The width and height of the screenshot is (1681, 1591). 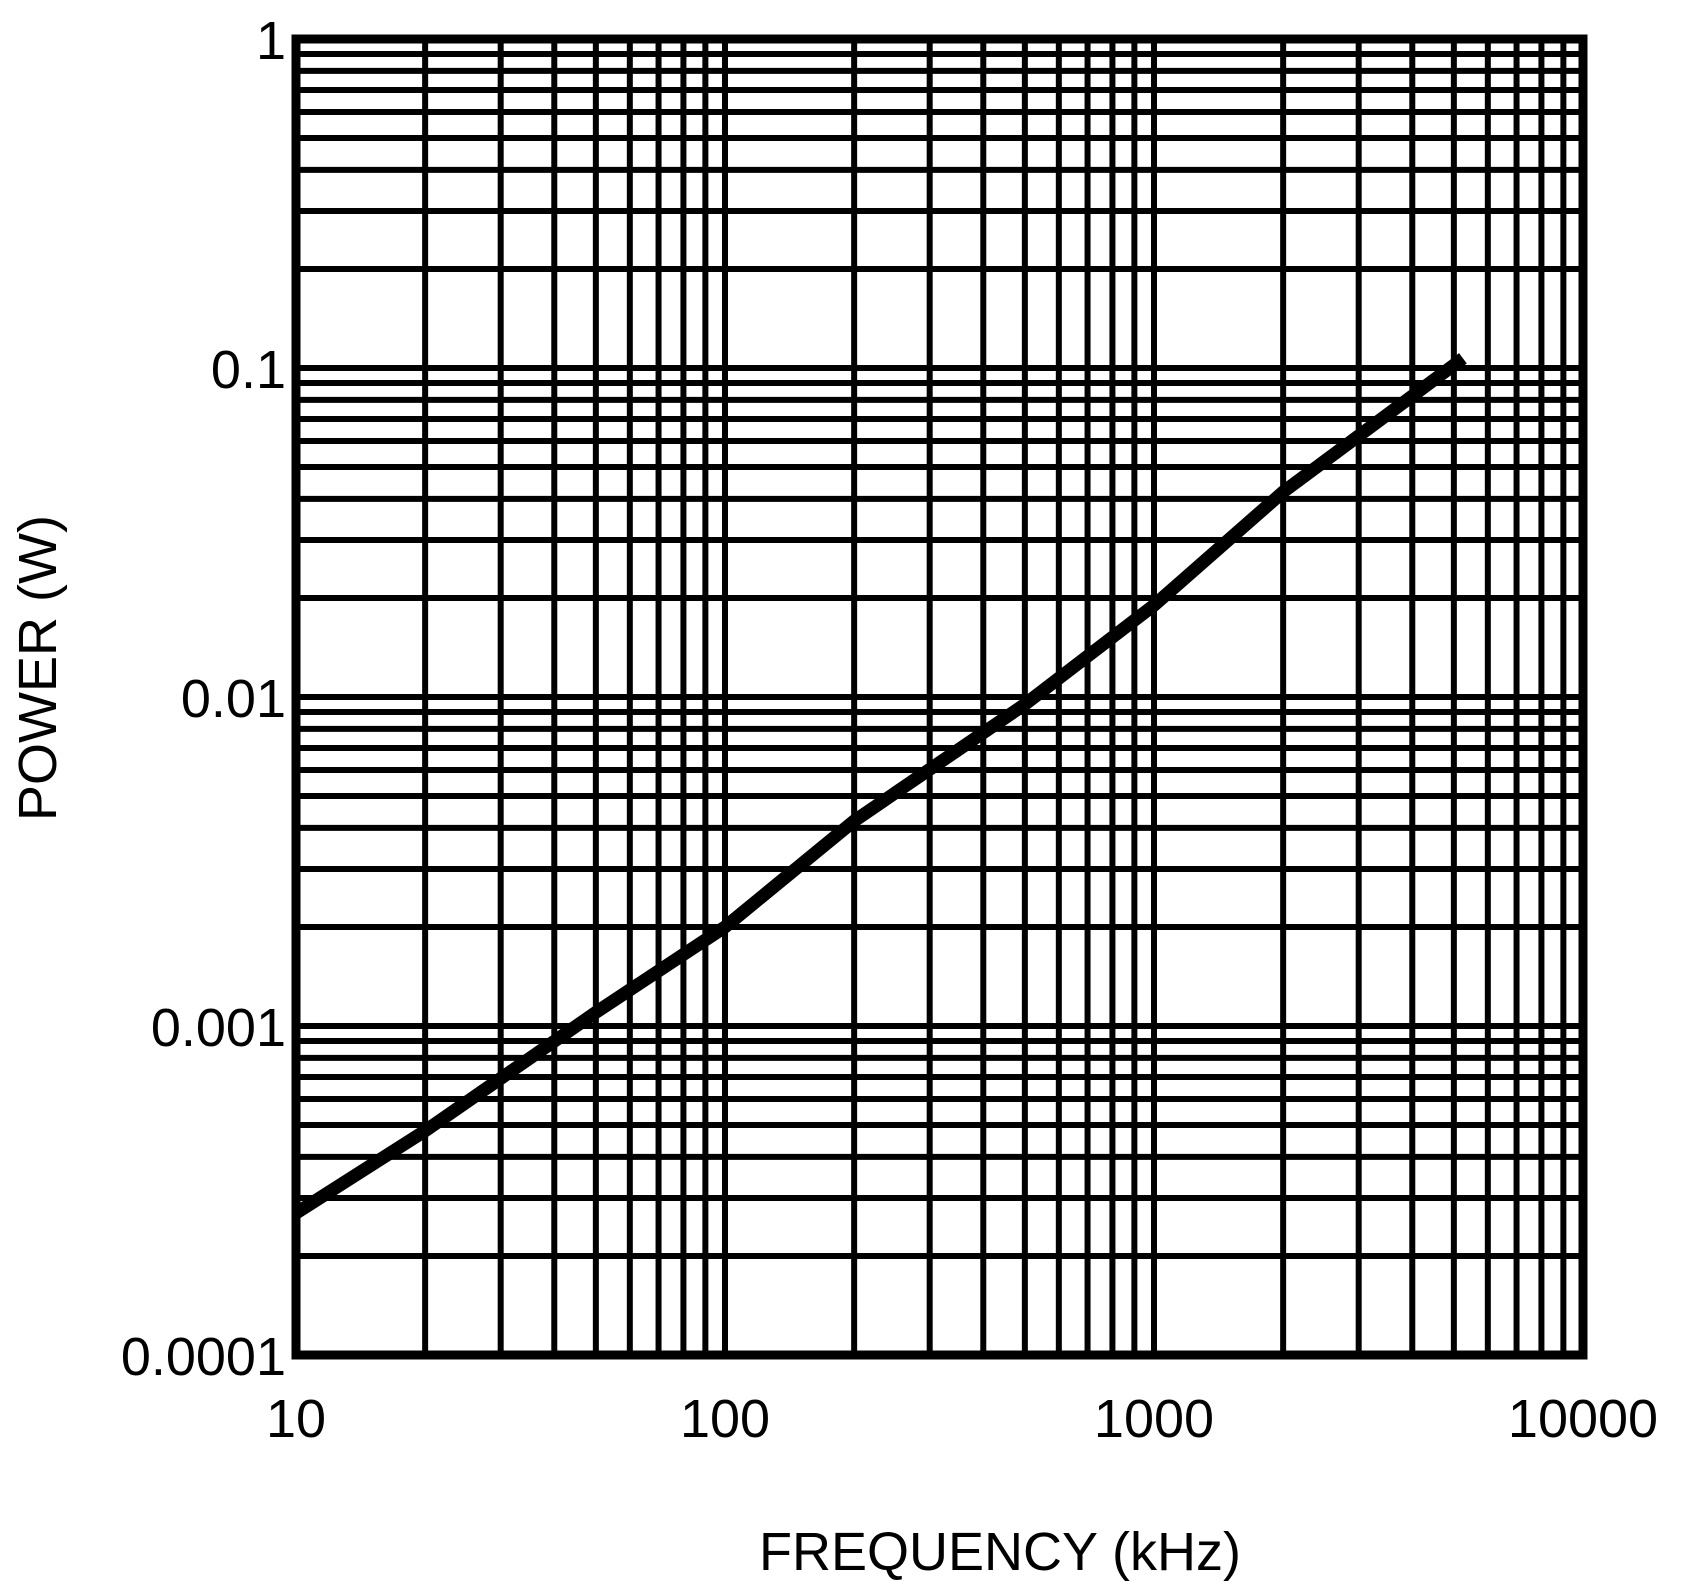 What do you see at coordinates (248, 370) in the screenshot?
I see `y-tick-label: 0.1` at bounding box center [248, 370].